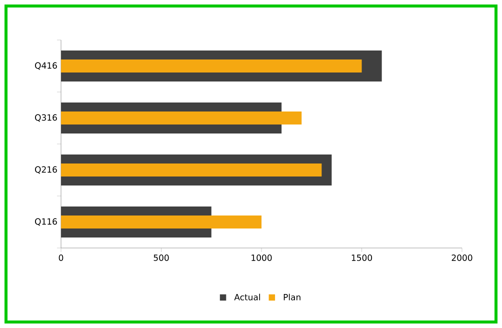  I want to click on y-tick-label: Q316, so click(46, 118).